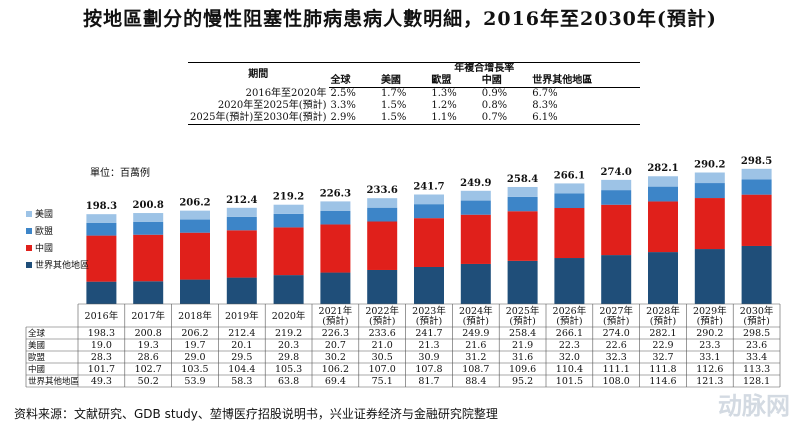 The height and width of the screenshot is (425, 800). Describe the element at coordinates (428, 187) in the screenshot. I see `total-label: 241.7` at that location.